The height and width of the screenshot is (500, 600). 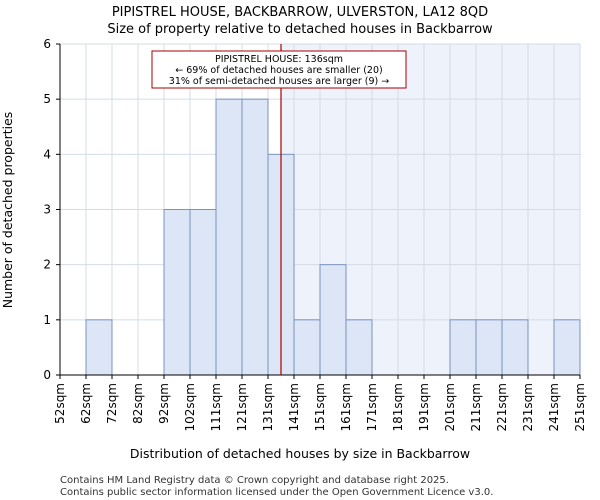 I want to click on bar-241sqm, so click(x=567, y=347).